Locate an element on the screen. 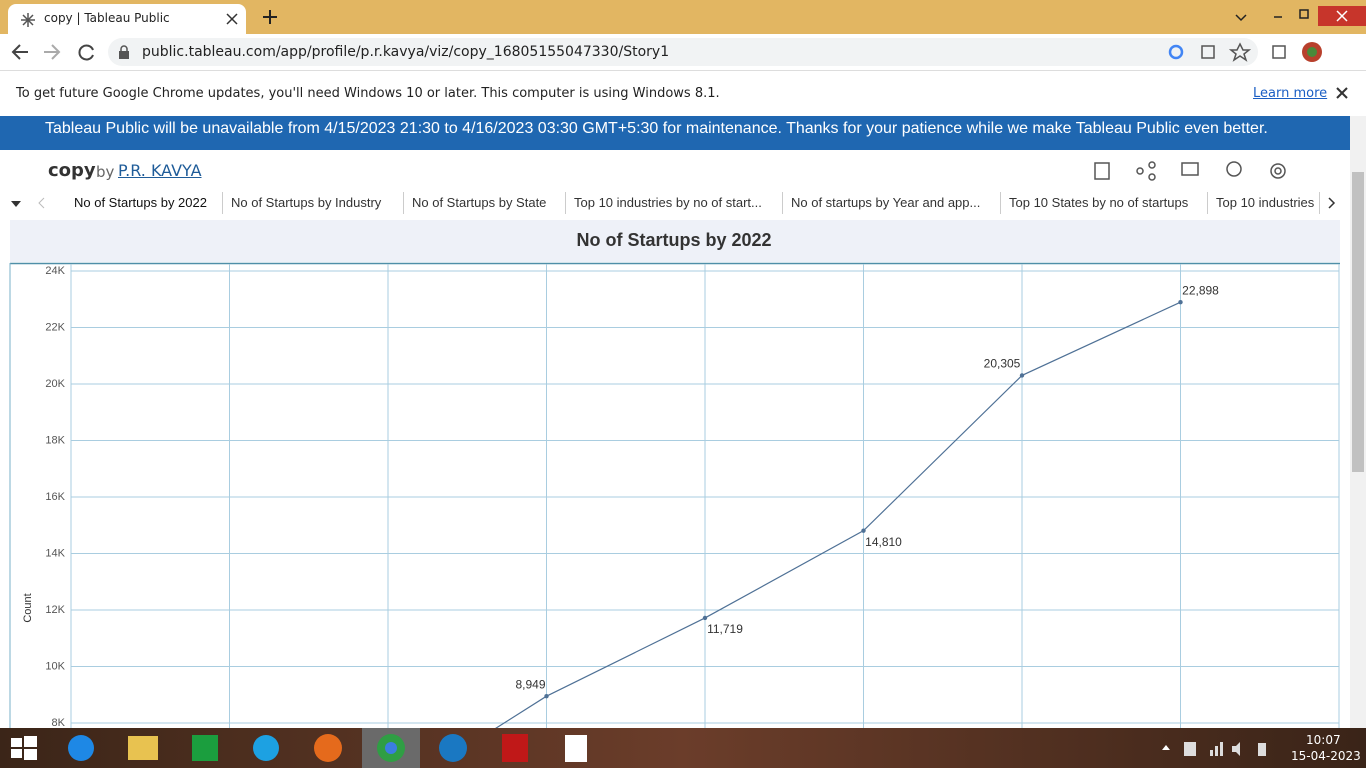 The width and height of the screenshot is (1366, 768). data-label: 20,305 is located at coordinates (1002, 364).